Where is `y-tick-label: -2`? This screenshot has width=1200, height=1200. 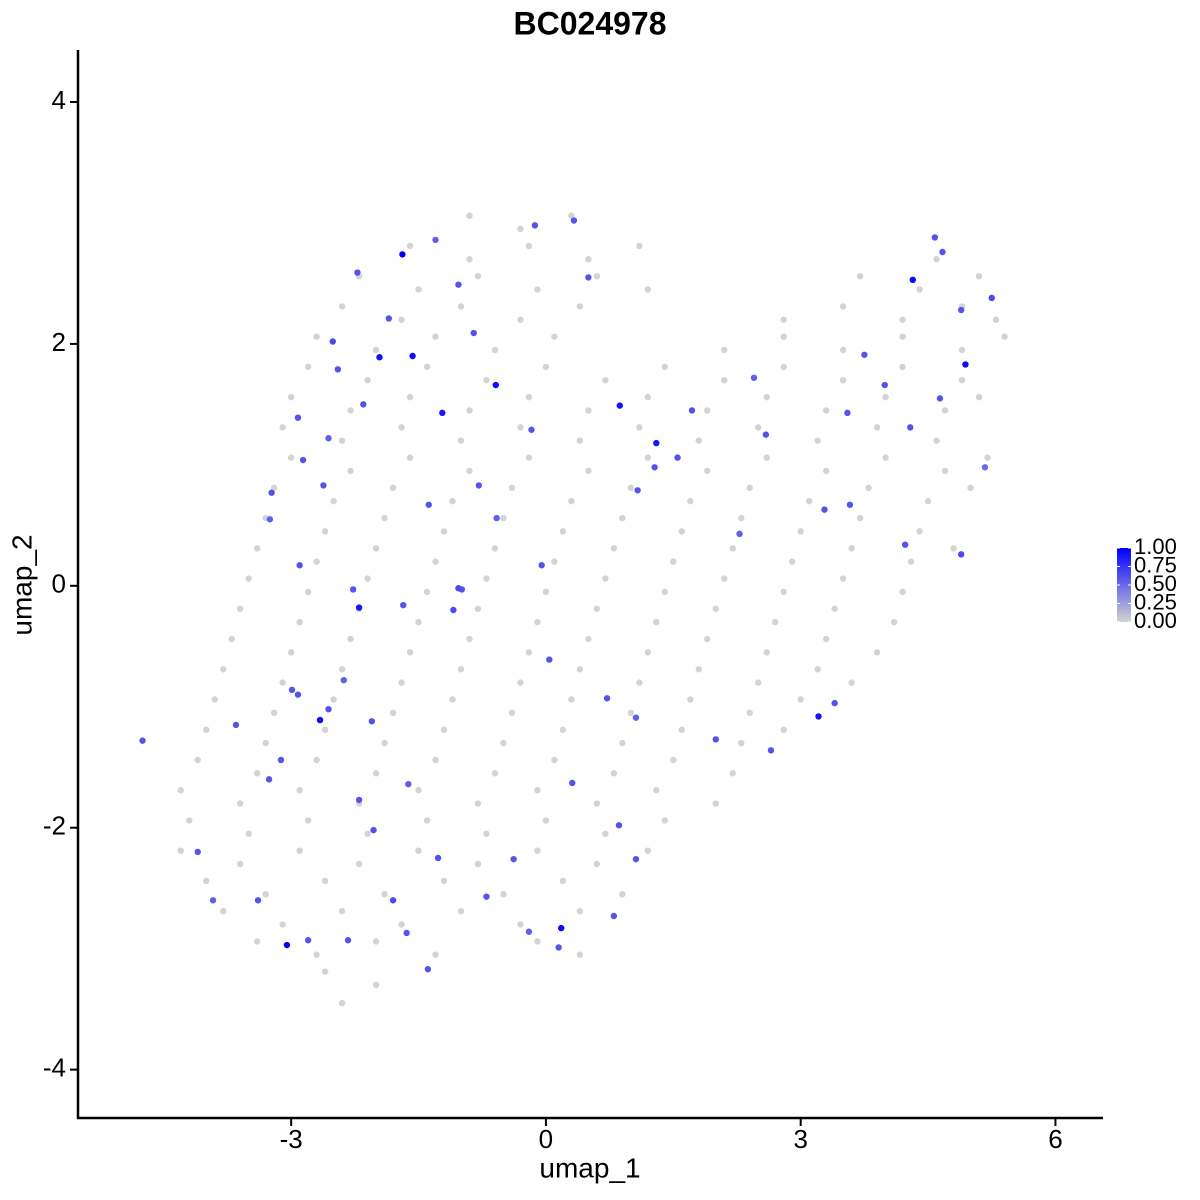
y-tick-label: -2 is located at coordinates (54, 826).